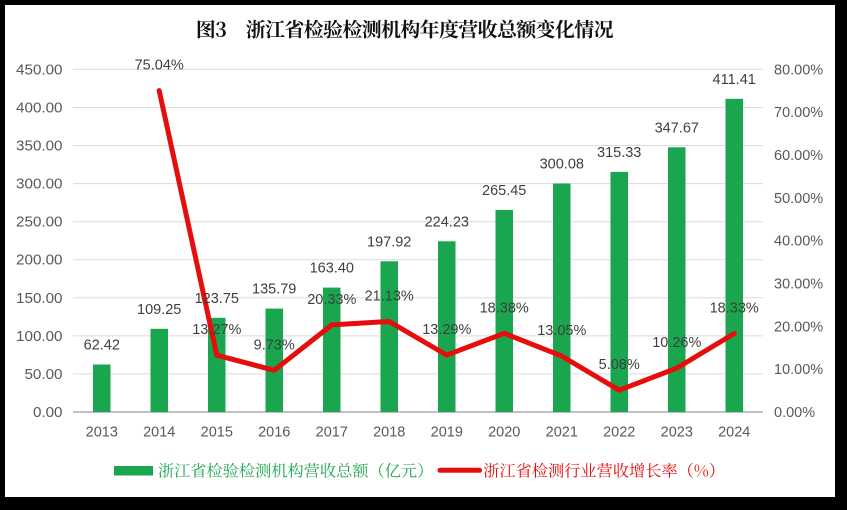  What do you see at coordinates (794, 413) in the screenshot?
I see `svg-text: 0.00%` at bounding box center [794, 413].